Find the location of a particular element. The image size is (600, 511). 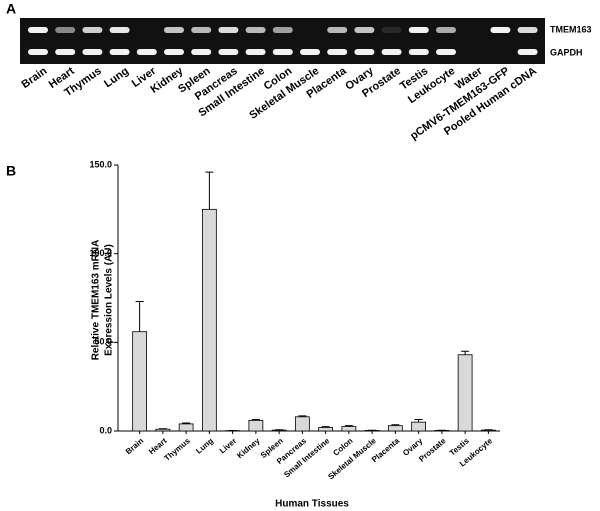

x-tick-label: Prostate is located at coordinates (432, 450).